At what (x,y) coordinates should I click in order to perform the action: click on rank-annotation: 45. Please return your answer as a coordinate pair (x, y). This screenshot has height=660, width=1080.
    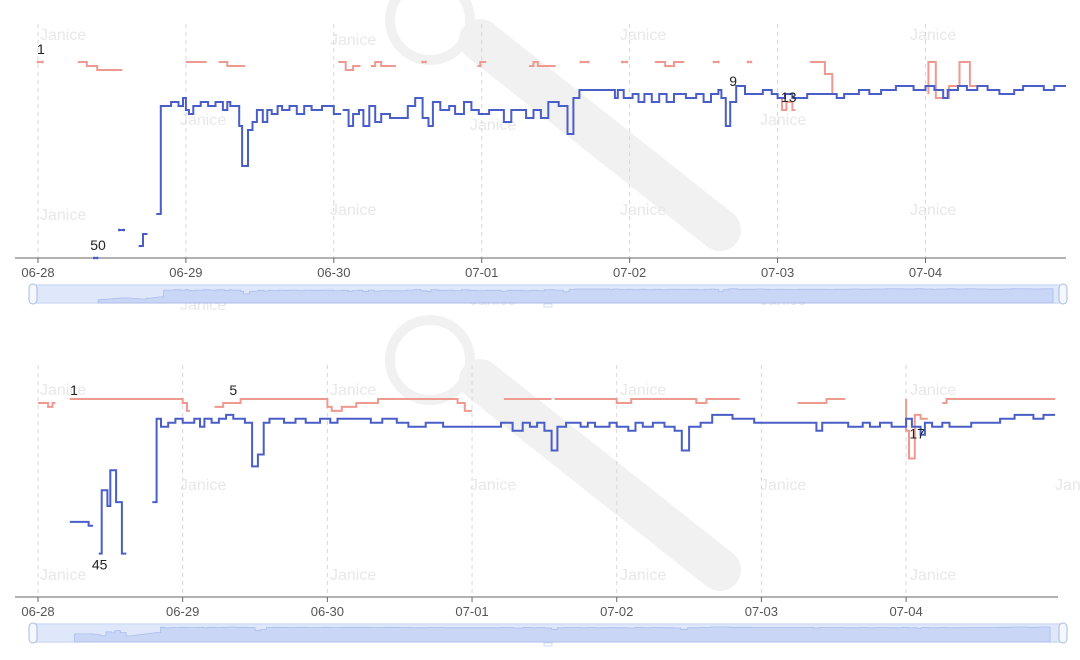
    Looking at the image, I should click on (100, 564).